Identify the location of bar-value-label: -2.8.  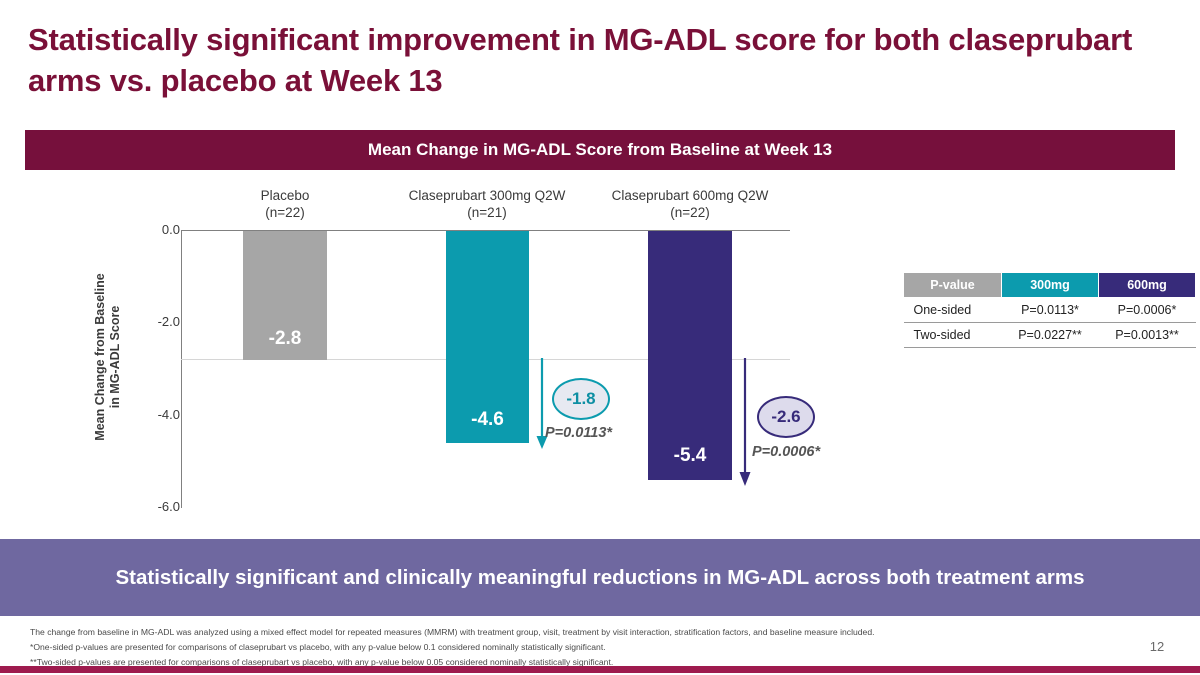
(285, 338).